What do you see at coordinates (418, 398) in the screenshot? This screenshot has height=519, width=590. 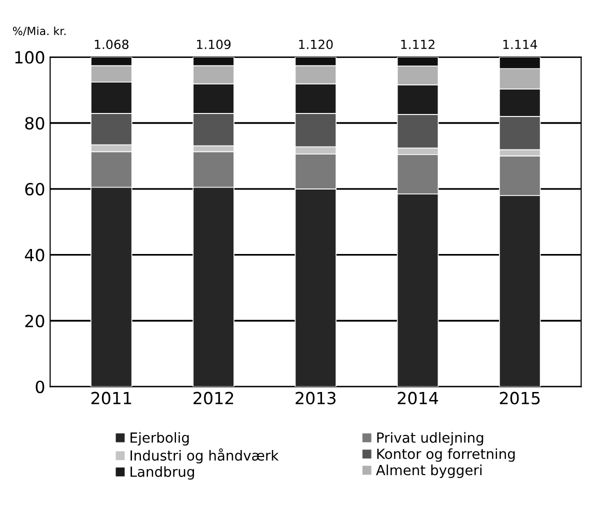 I see `x-tick-label: 2014` at bounding box center [418, 398].